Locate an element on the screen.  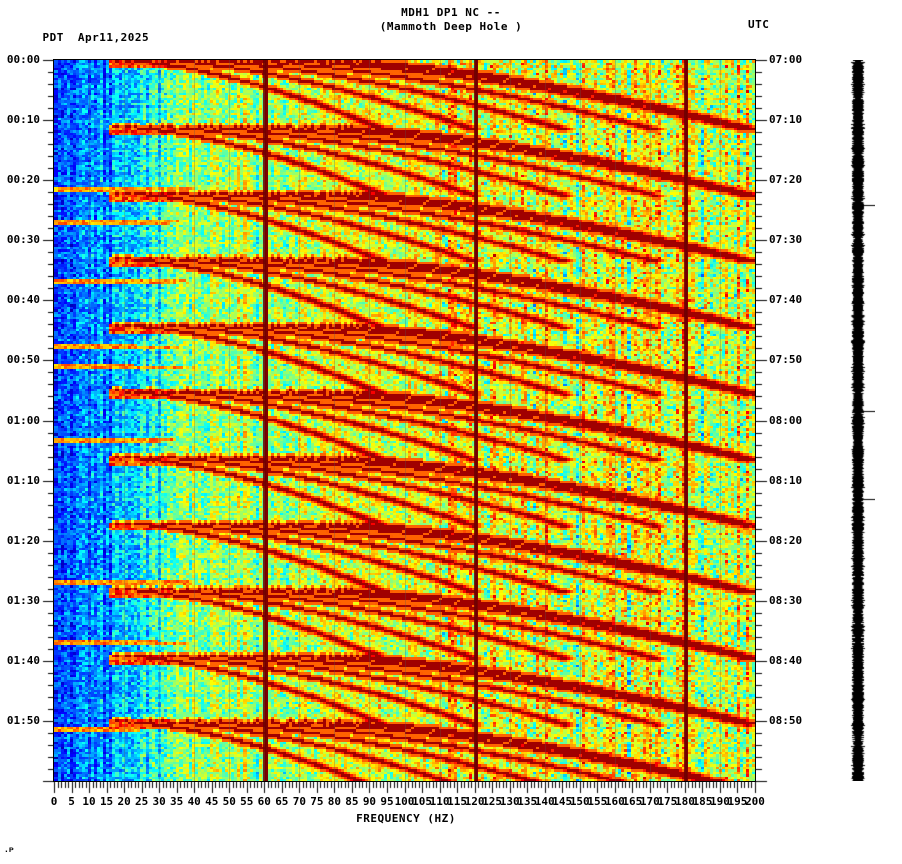
frequency-tick-label: 60 is located at coordinates (264, 801).